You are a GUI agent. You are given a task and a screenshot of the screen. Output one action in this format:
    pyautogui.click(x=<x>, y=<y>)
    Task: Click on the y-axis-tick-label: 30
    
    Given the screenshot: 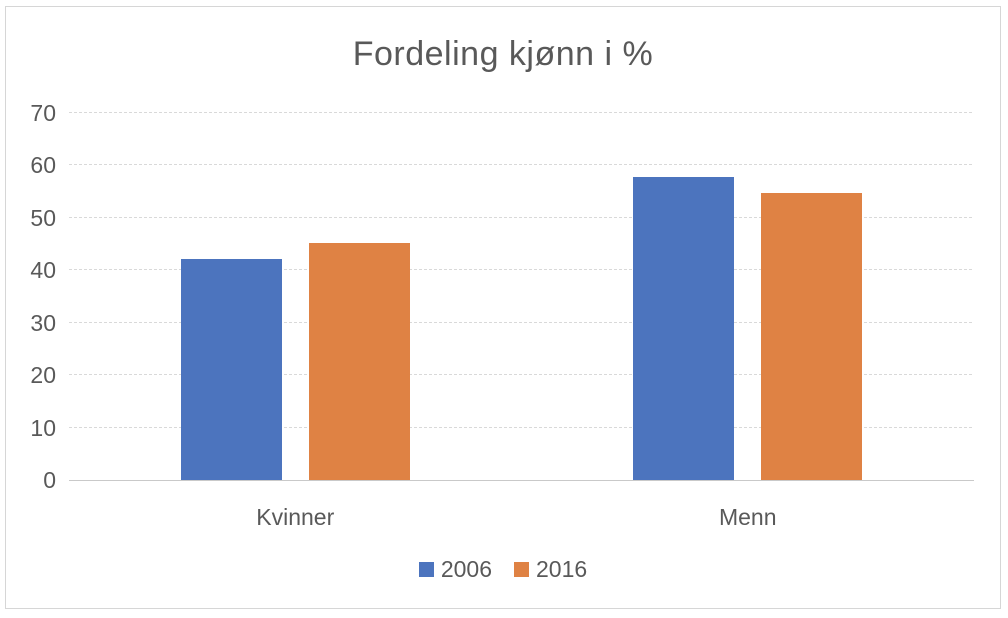 What is the action you would take?
    pyautogui.click(x=43, y=322)
    